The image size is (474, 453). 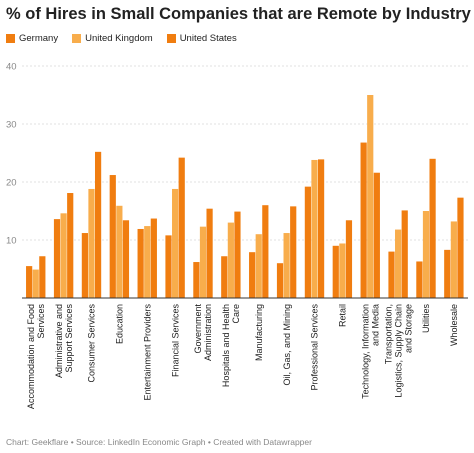 What do you see at coordinates (209, 253) in the screenshot?
I see `bar-united-states-government-administration` at bounding box center [209, 253].